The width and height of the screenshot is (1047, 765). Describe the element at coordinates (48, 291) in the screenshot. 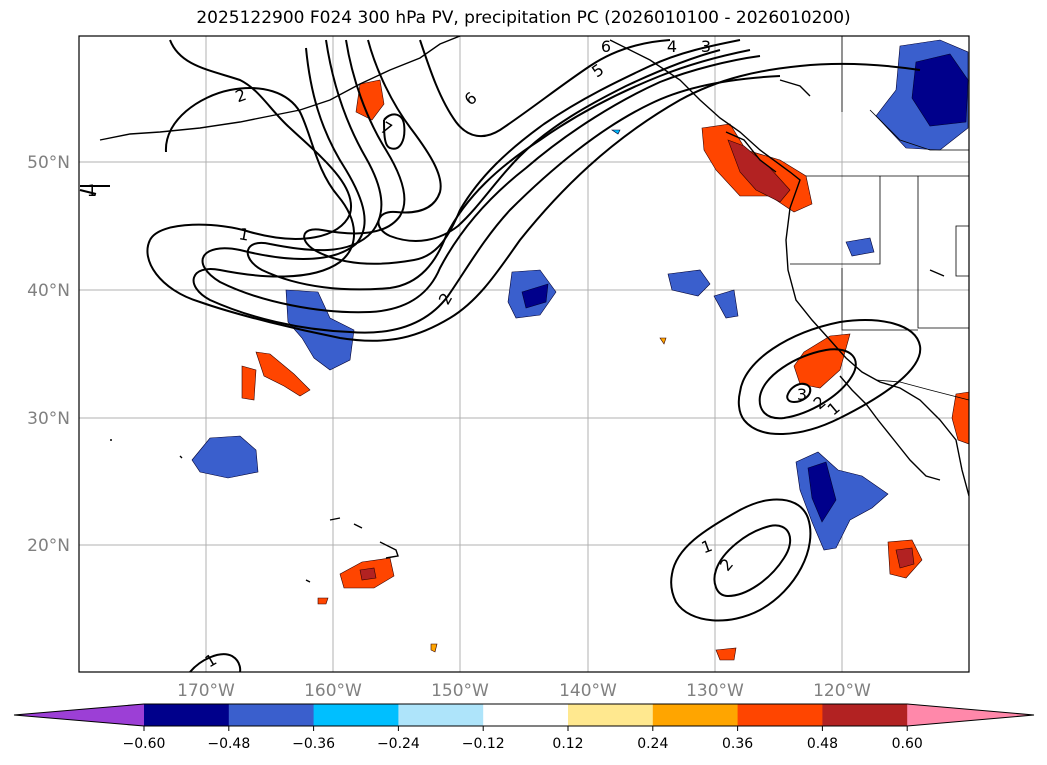

I see `lat-label: 40°N` at that location.